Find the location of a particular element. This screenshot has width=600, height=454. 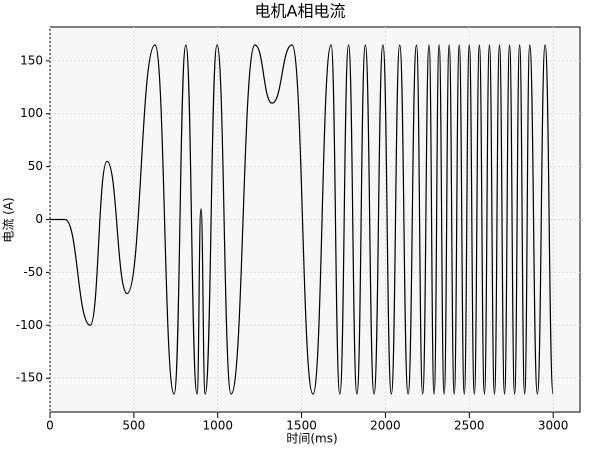

x-tick-label: 1500 is located at coordinates (301, 426).